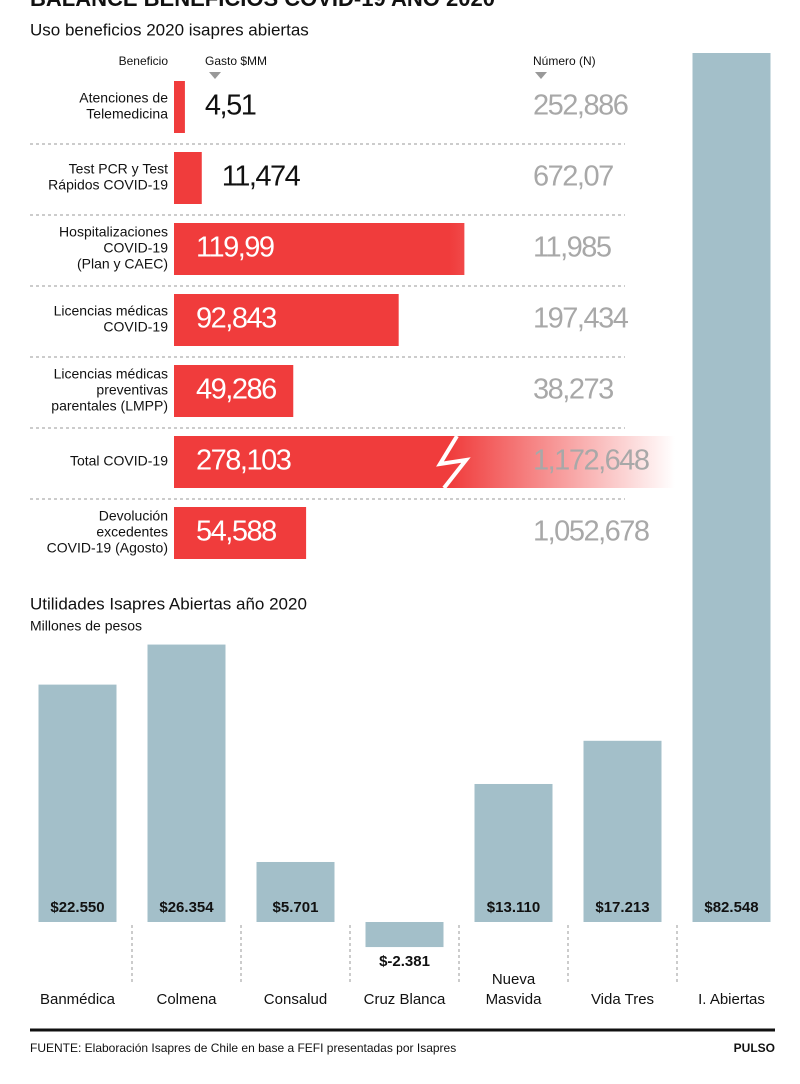 Image resolution: width=800 pixels, height=1084 pixels. What do you see at coordinates (113, 232) in the screenshot?
I see `row-label: Hospitalizaciones` at bounding box center [113, 232].